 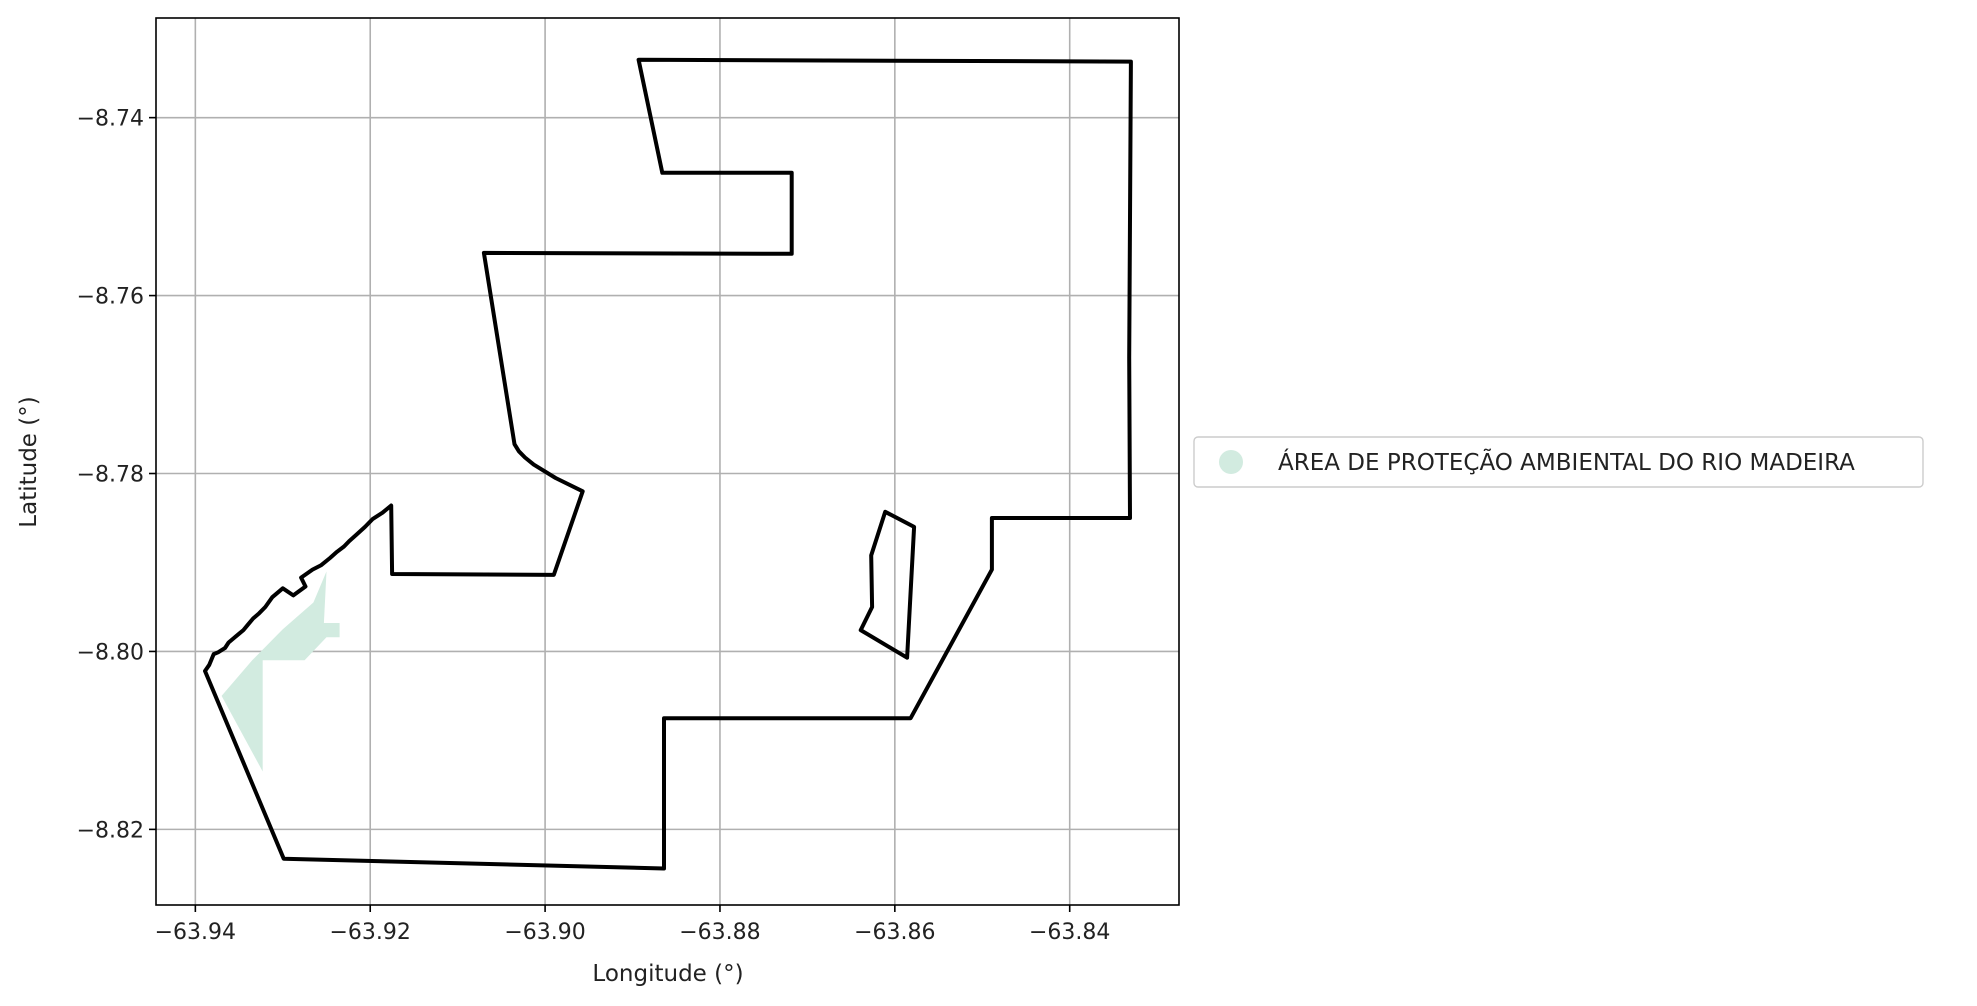 I want to click on legend-swatch-circle, so click(x=1231, y=462).